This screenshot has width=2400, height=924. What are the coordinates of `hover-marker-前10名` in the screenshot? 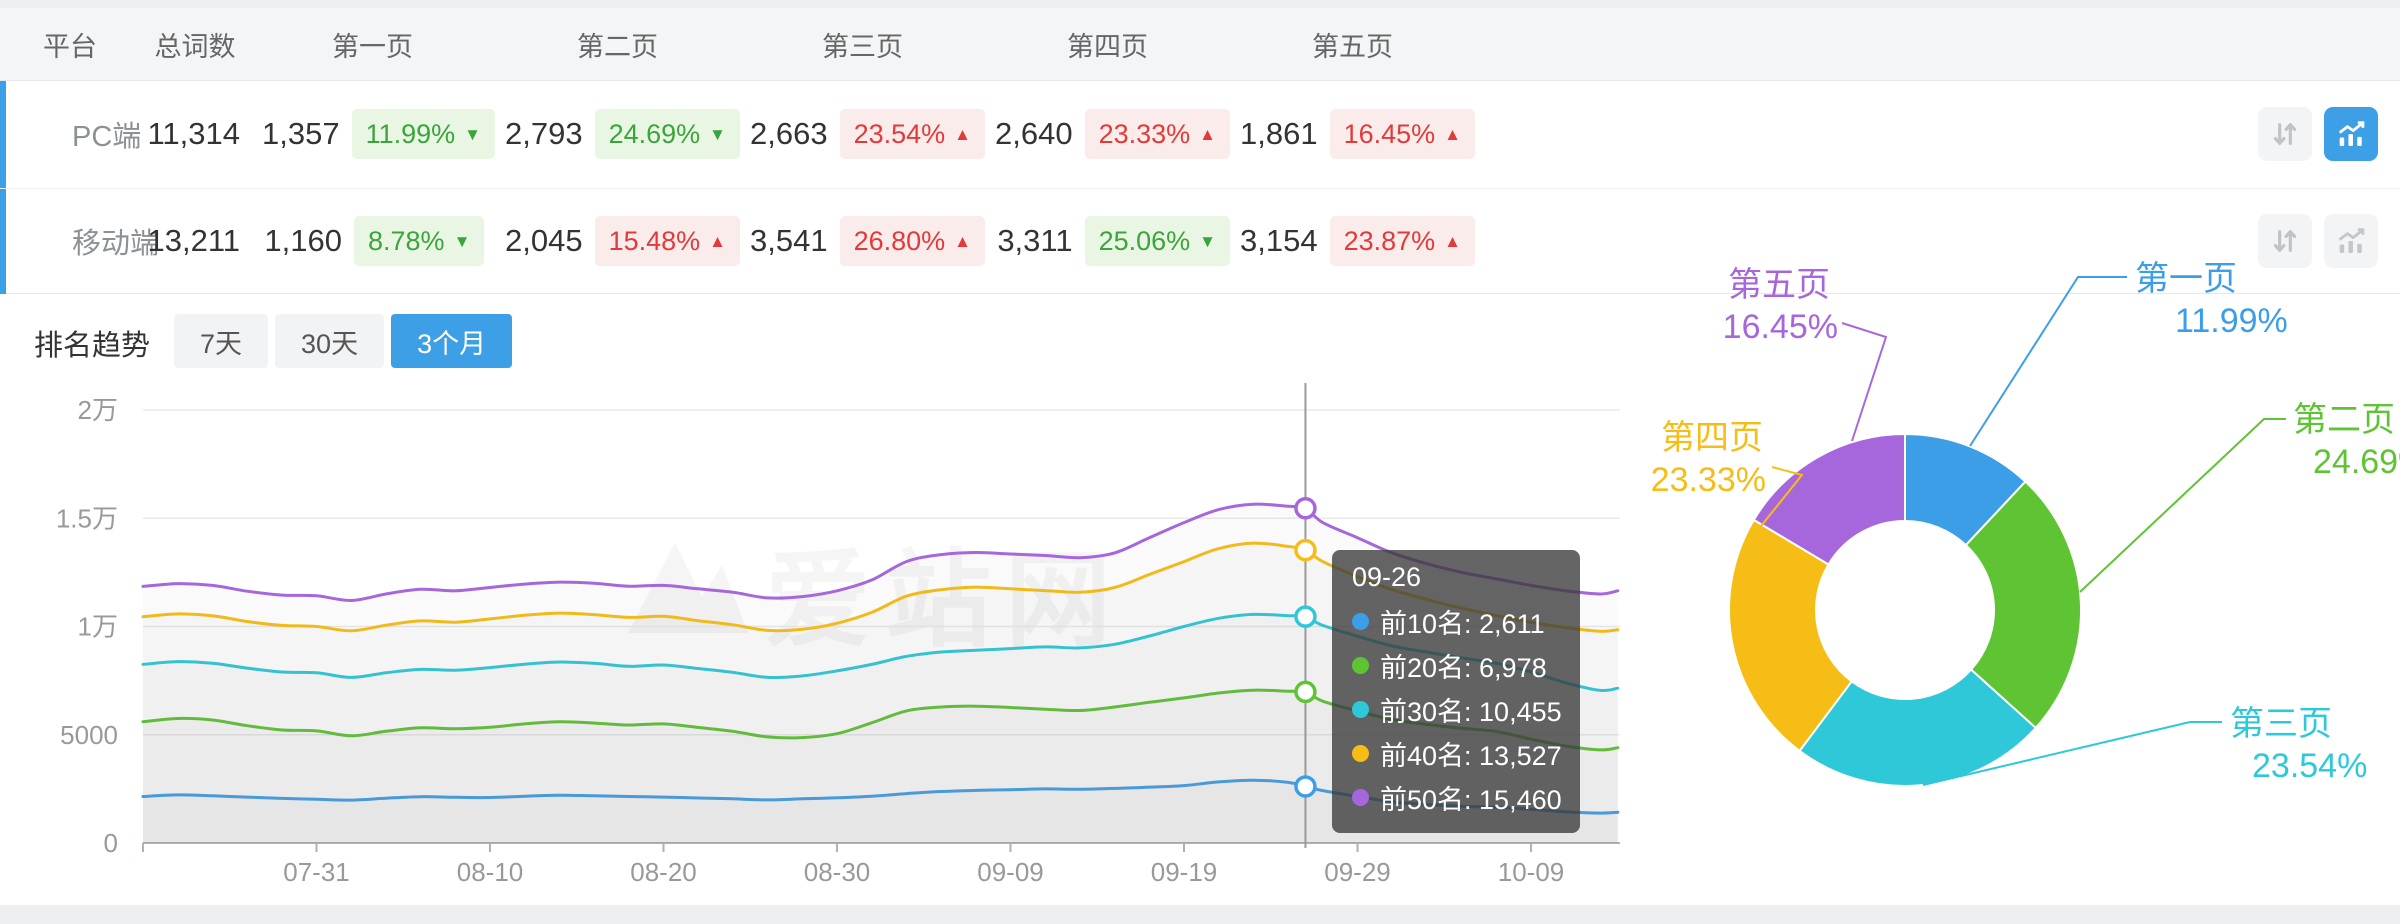 It's located at (1305, 786).